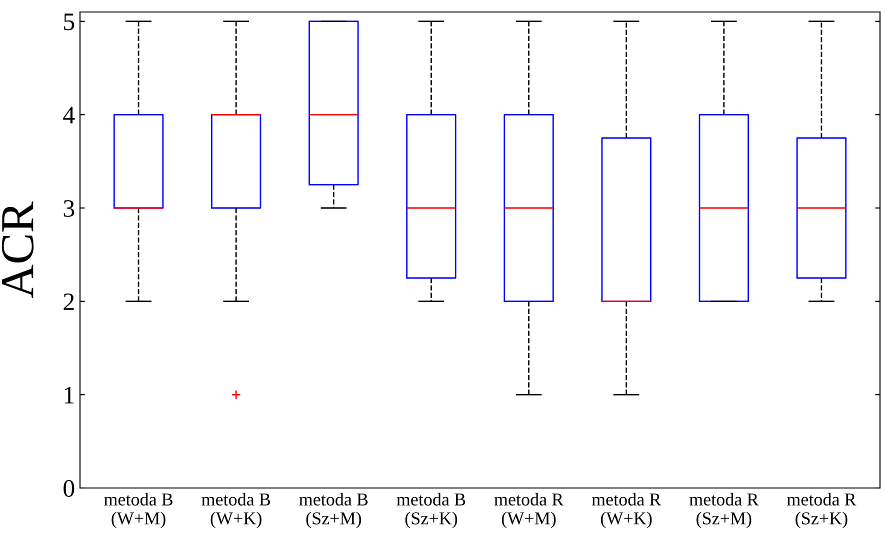 Image resolution: width=885 pixels, height=537 pixels. Describe the element at coordinates (333, 510) in the screenshot. I see `x-tick-label: metoda B (Sz+M)` at that location.